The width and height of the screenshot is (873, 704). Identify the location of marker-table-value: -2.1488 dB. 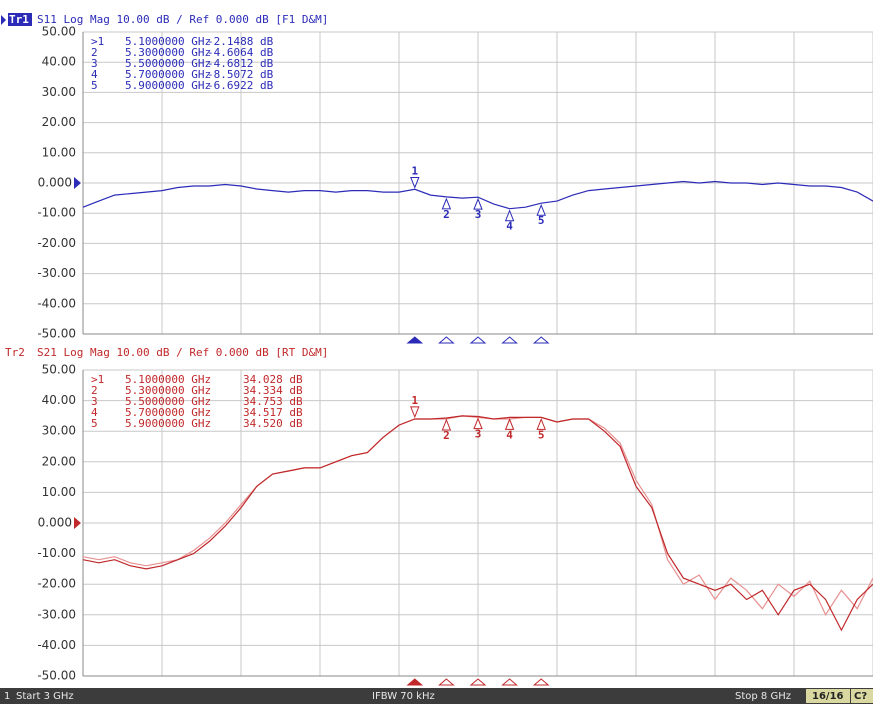
(240, 41).